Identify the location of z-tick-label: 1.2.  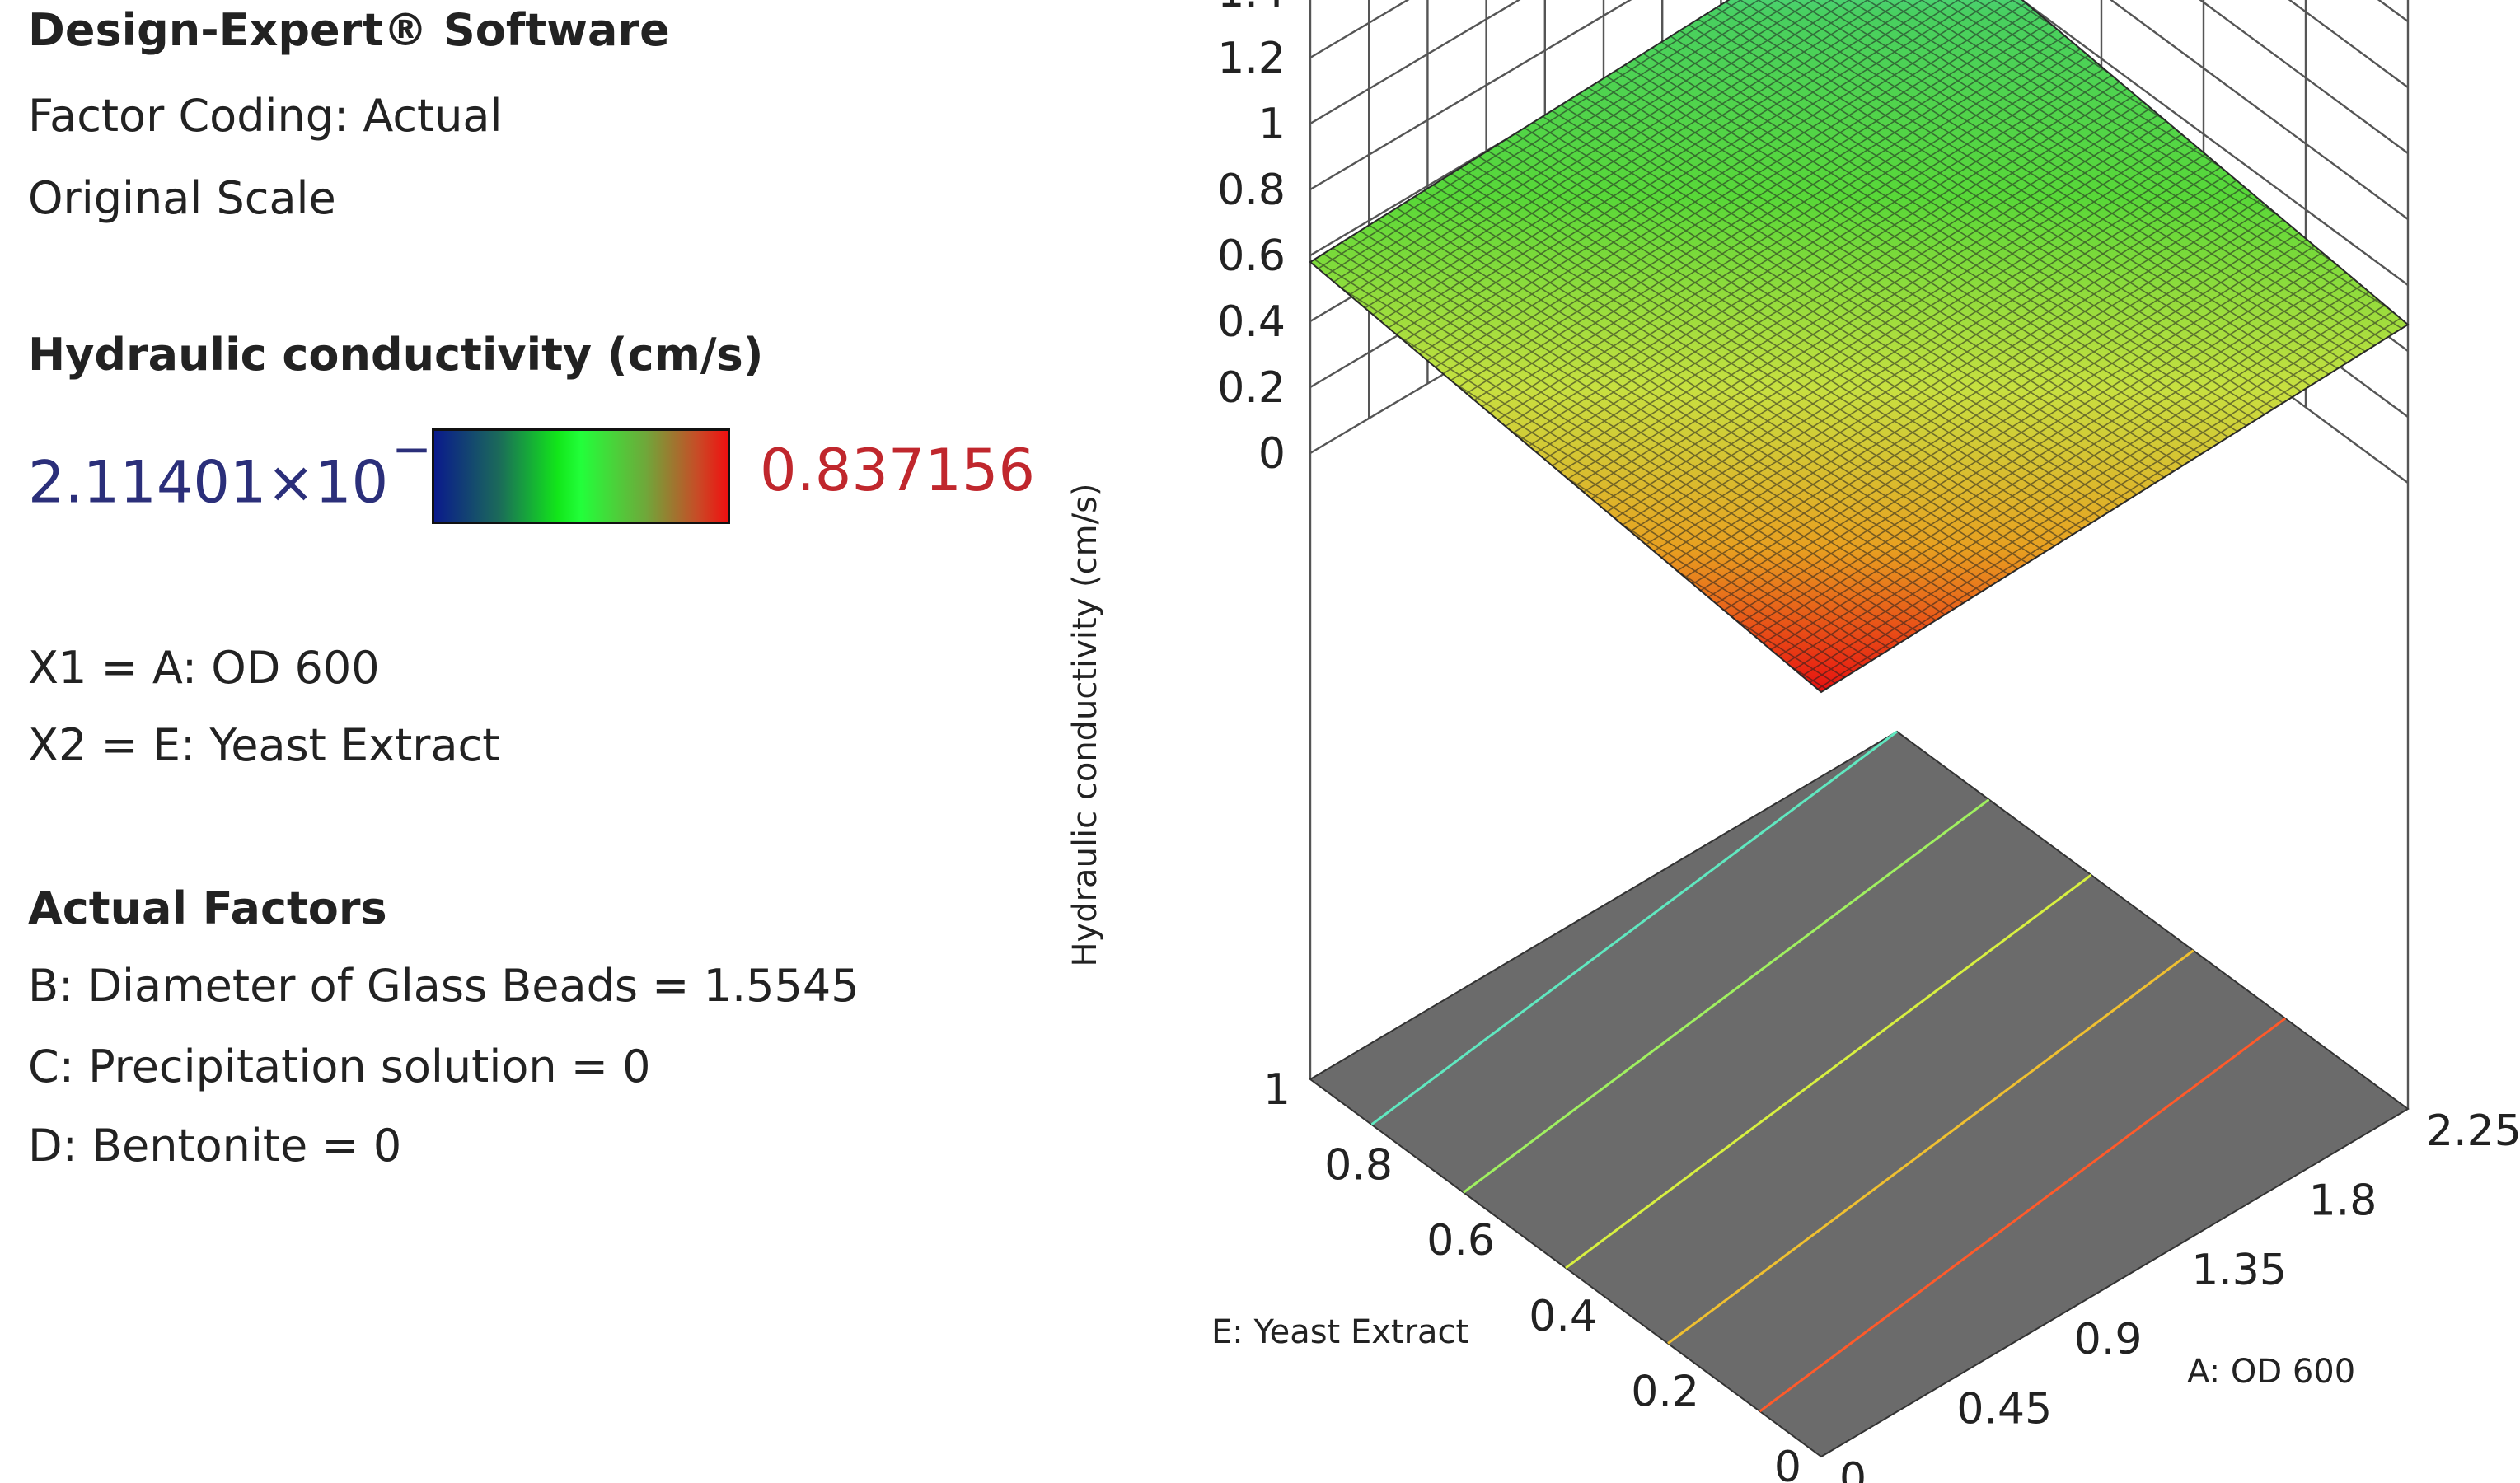
(1251, 58).